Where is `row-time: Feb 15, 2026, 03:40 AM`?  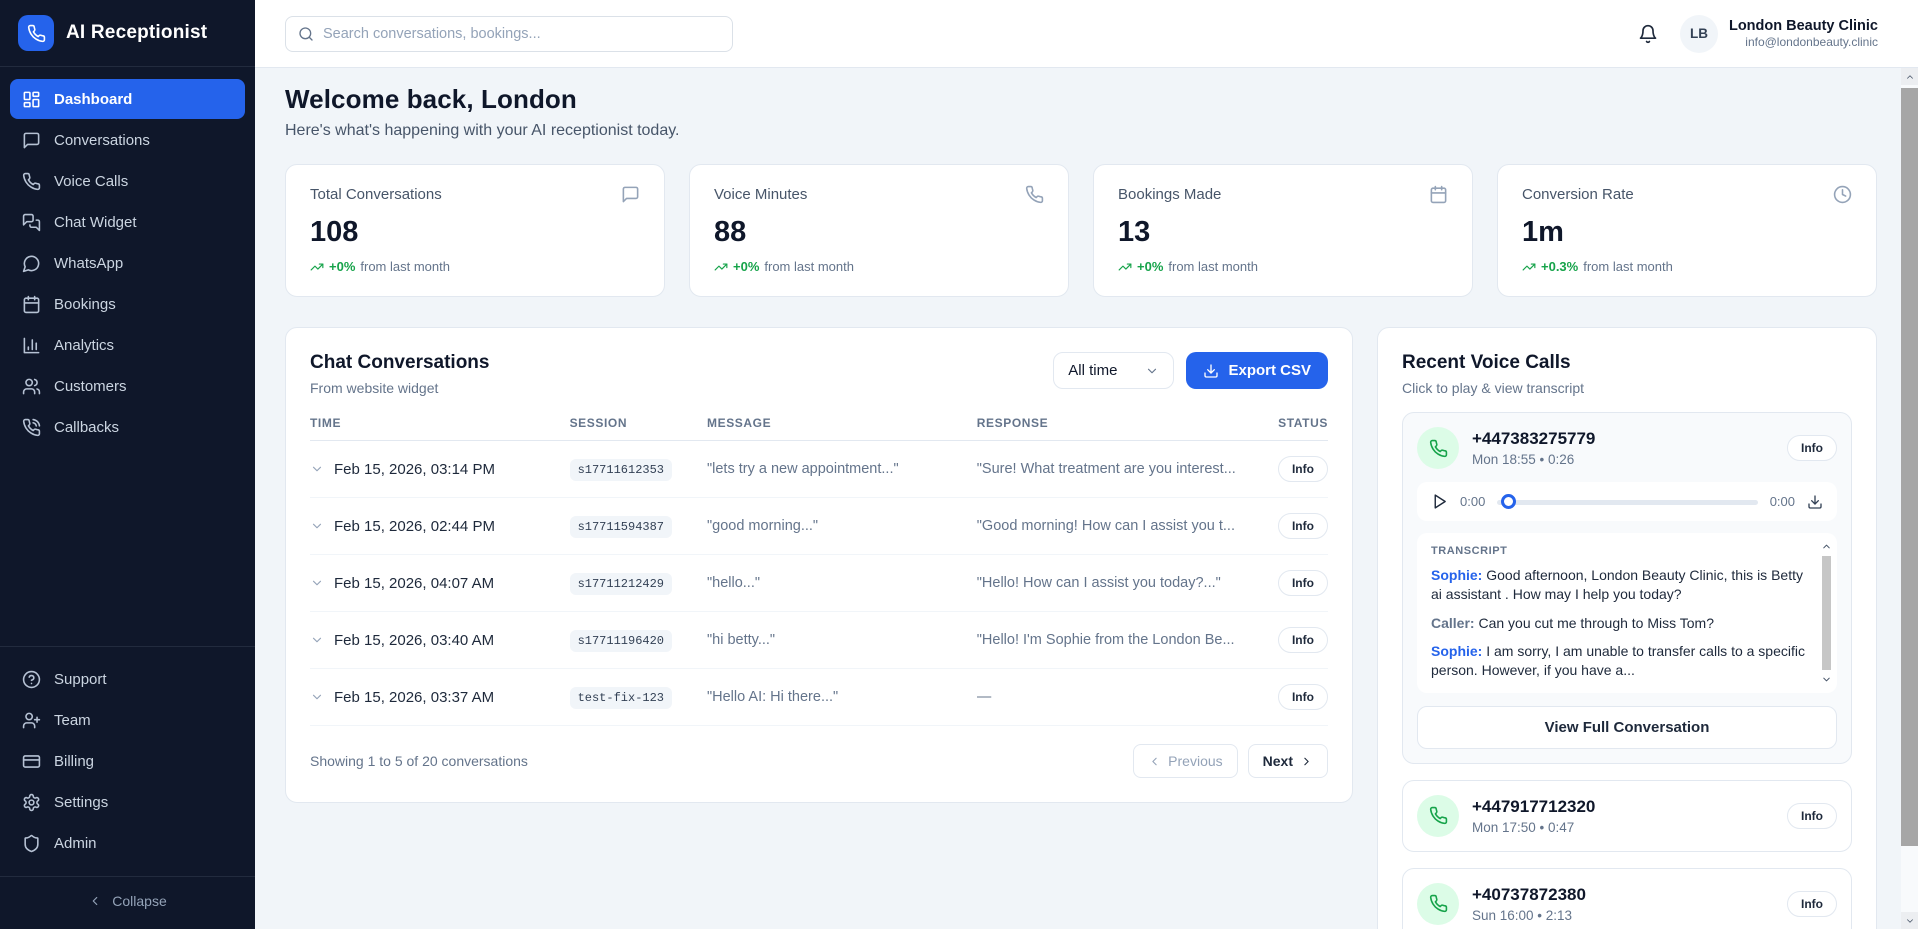
row-time: Feb 15, 2026, 03:40 AM is located at coordinates (414, 640).